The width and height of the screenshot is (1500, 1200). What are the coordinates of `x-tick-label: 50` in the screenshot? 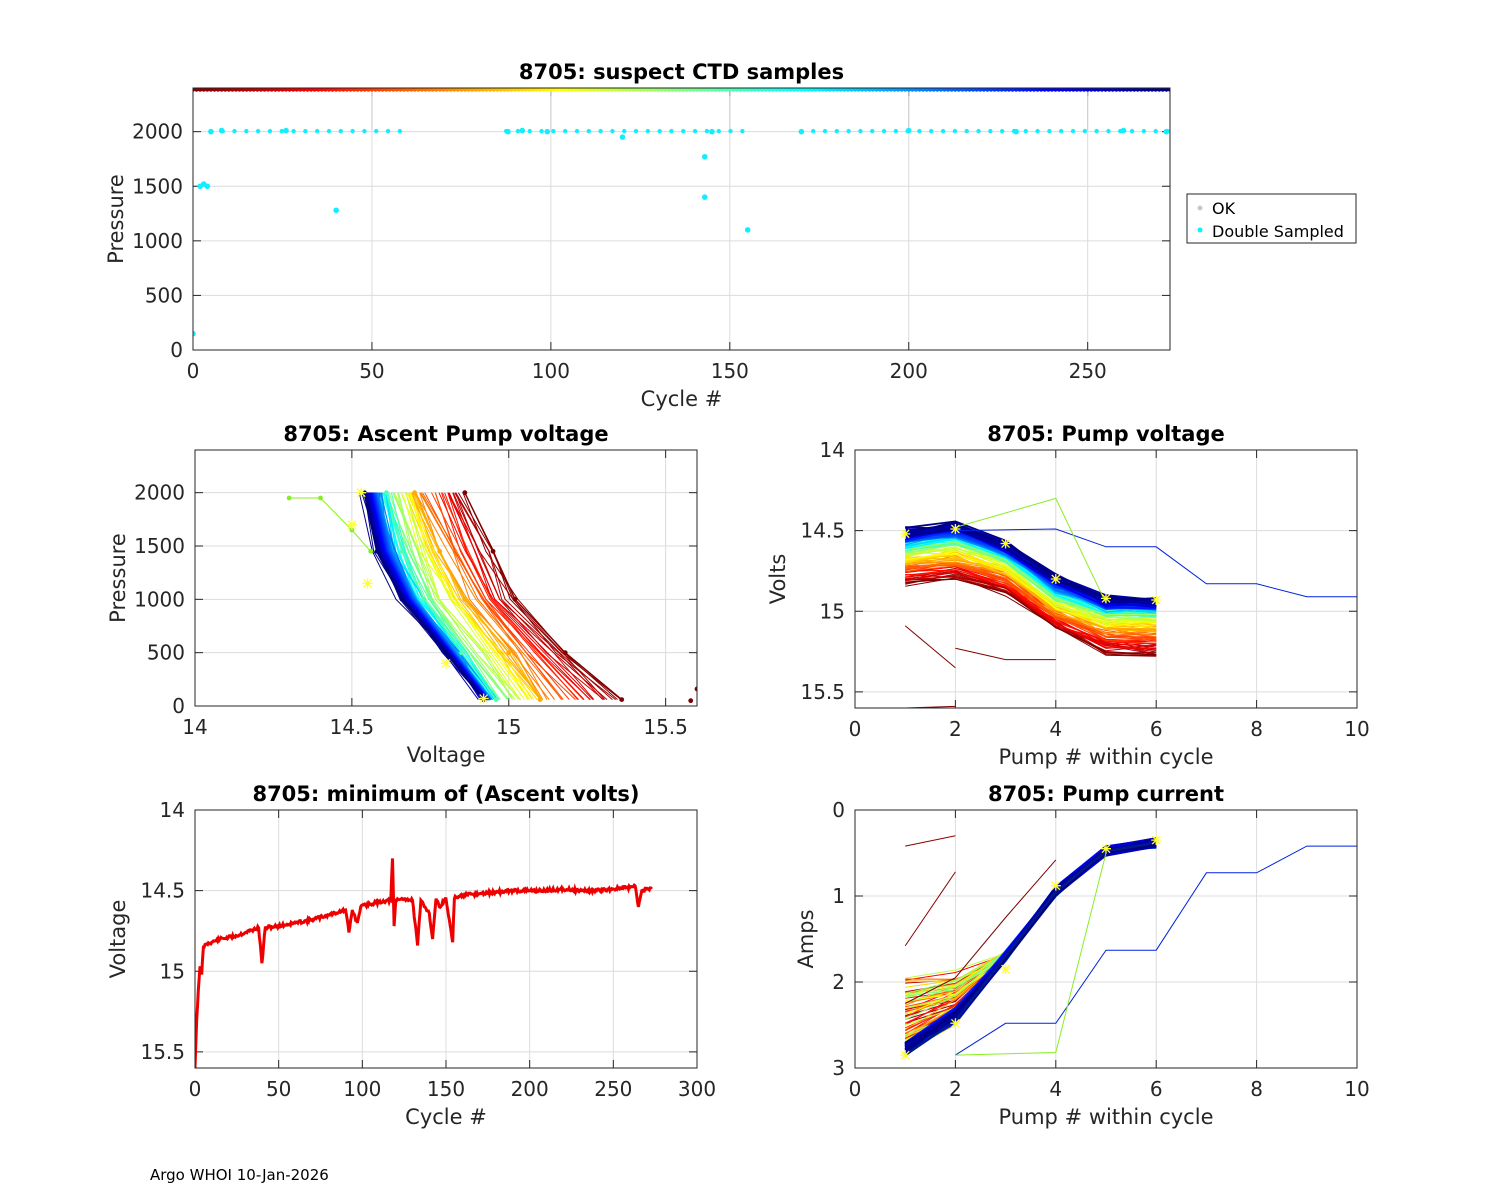 It's located at (278, 1089).